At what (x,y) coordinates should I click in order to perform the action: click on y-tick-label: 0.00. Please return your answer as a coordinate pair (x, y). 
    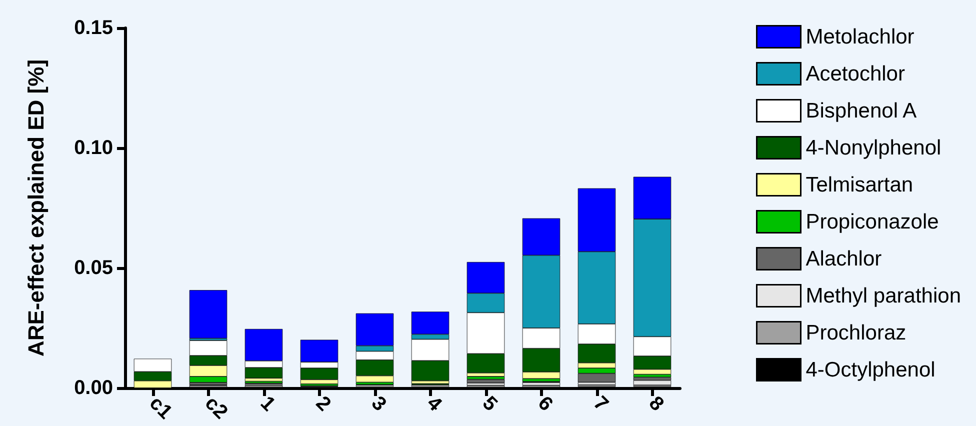
    Looking at the image, I should click on (93, 388).